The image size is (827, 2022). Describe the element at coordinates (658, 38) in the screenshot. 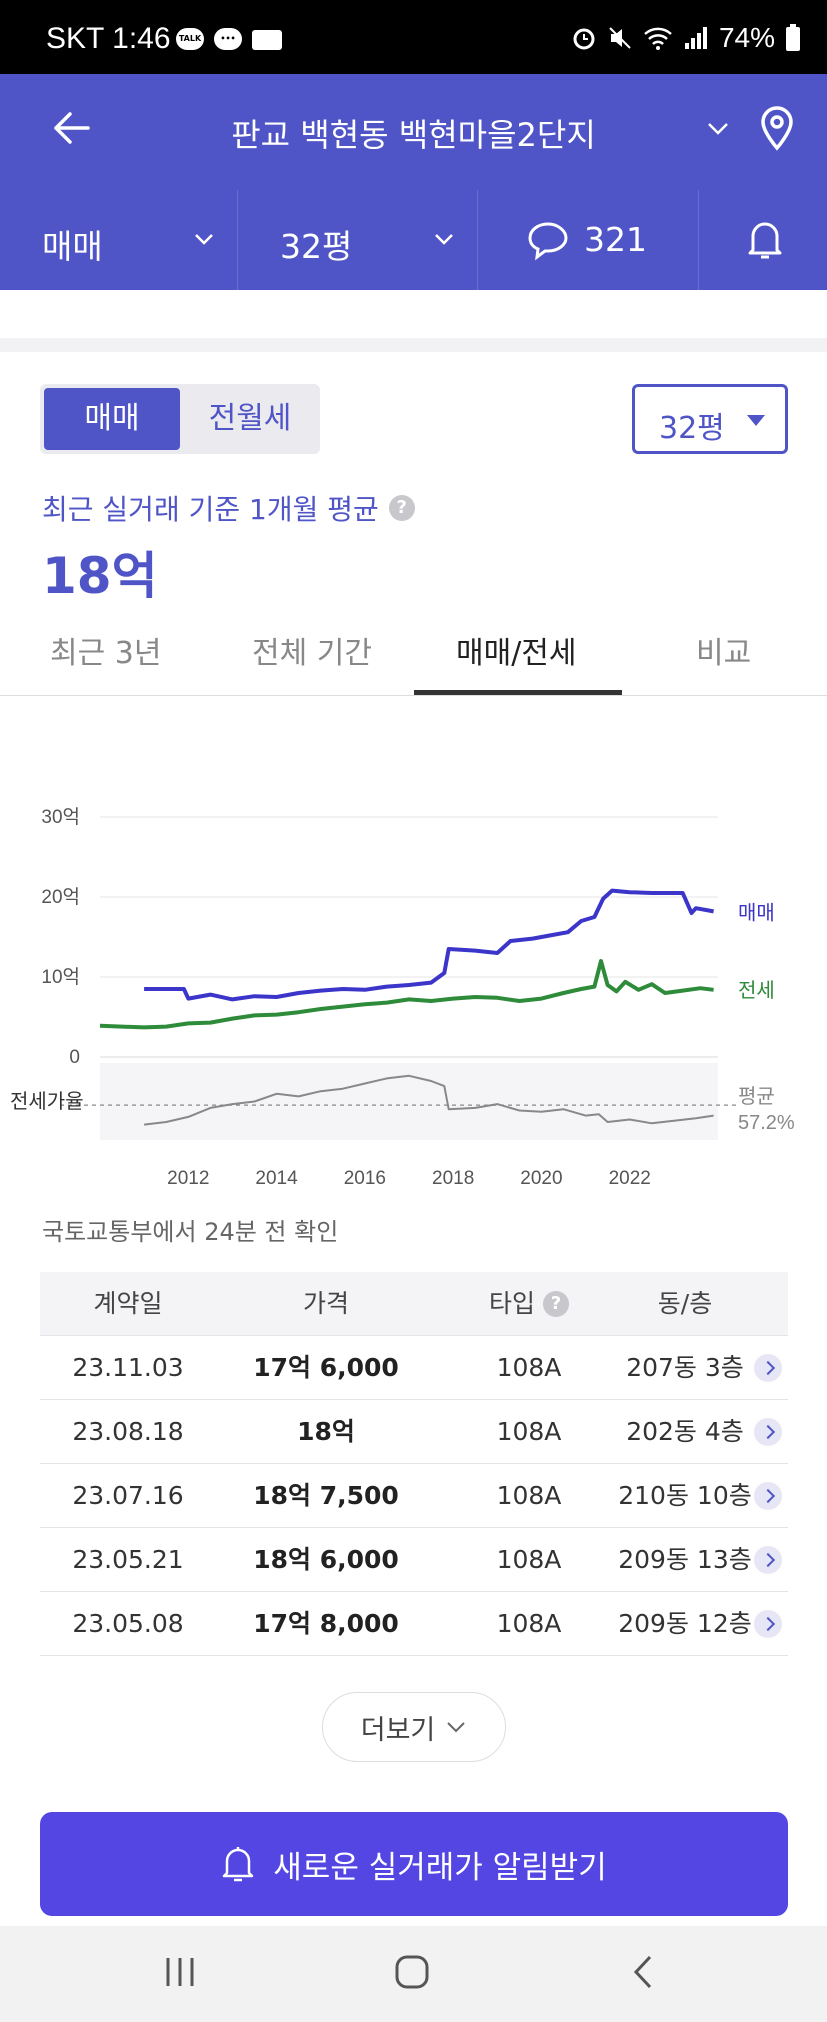

I see `wifi-icon` at that location.